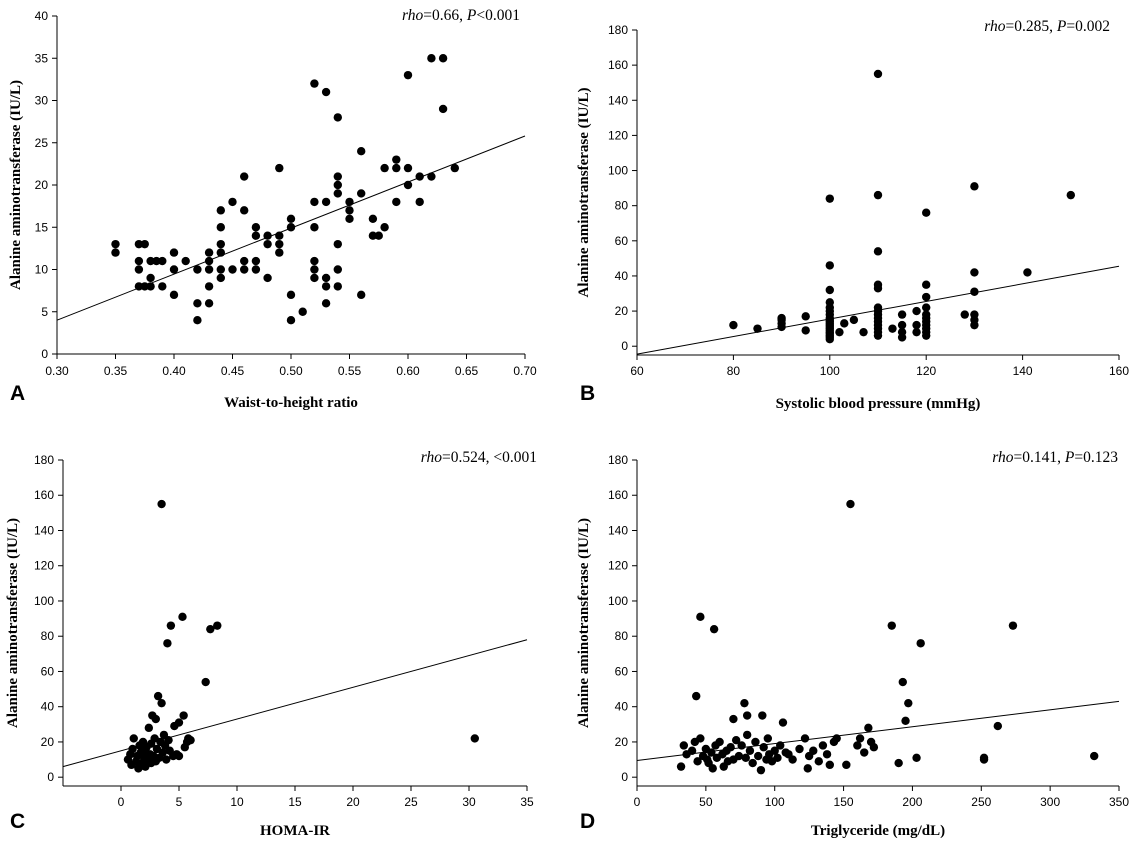  I want to click on x-tick-label: 0, so click(637, 802).